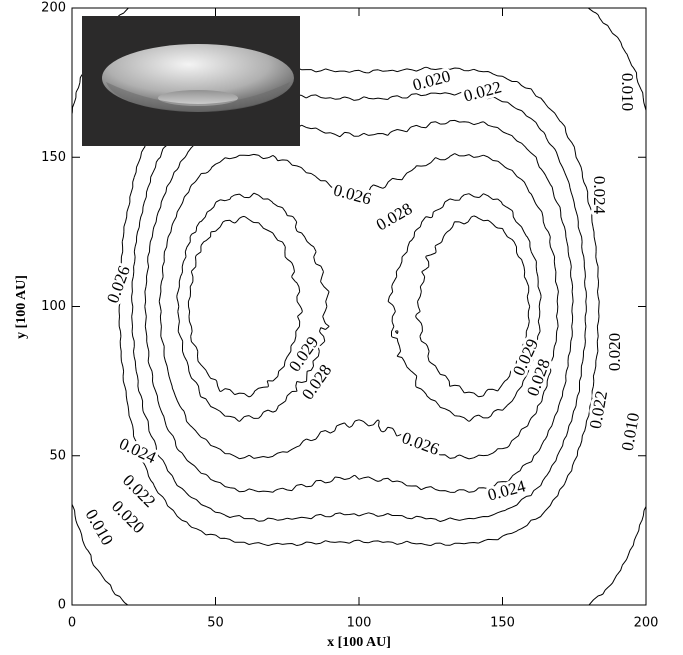 Image resolution: width=683 pixels, height=655 pixels. Describe the element at coordinates (53, 8) in the screenshot. I see `y-tick-label: 200` at that location.